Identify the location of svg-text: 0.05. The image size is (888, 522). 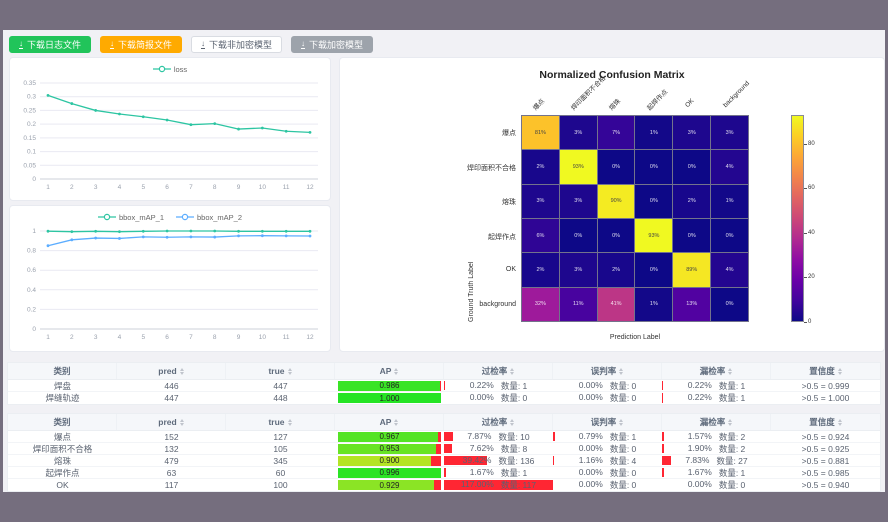
(29, 165).